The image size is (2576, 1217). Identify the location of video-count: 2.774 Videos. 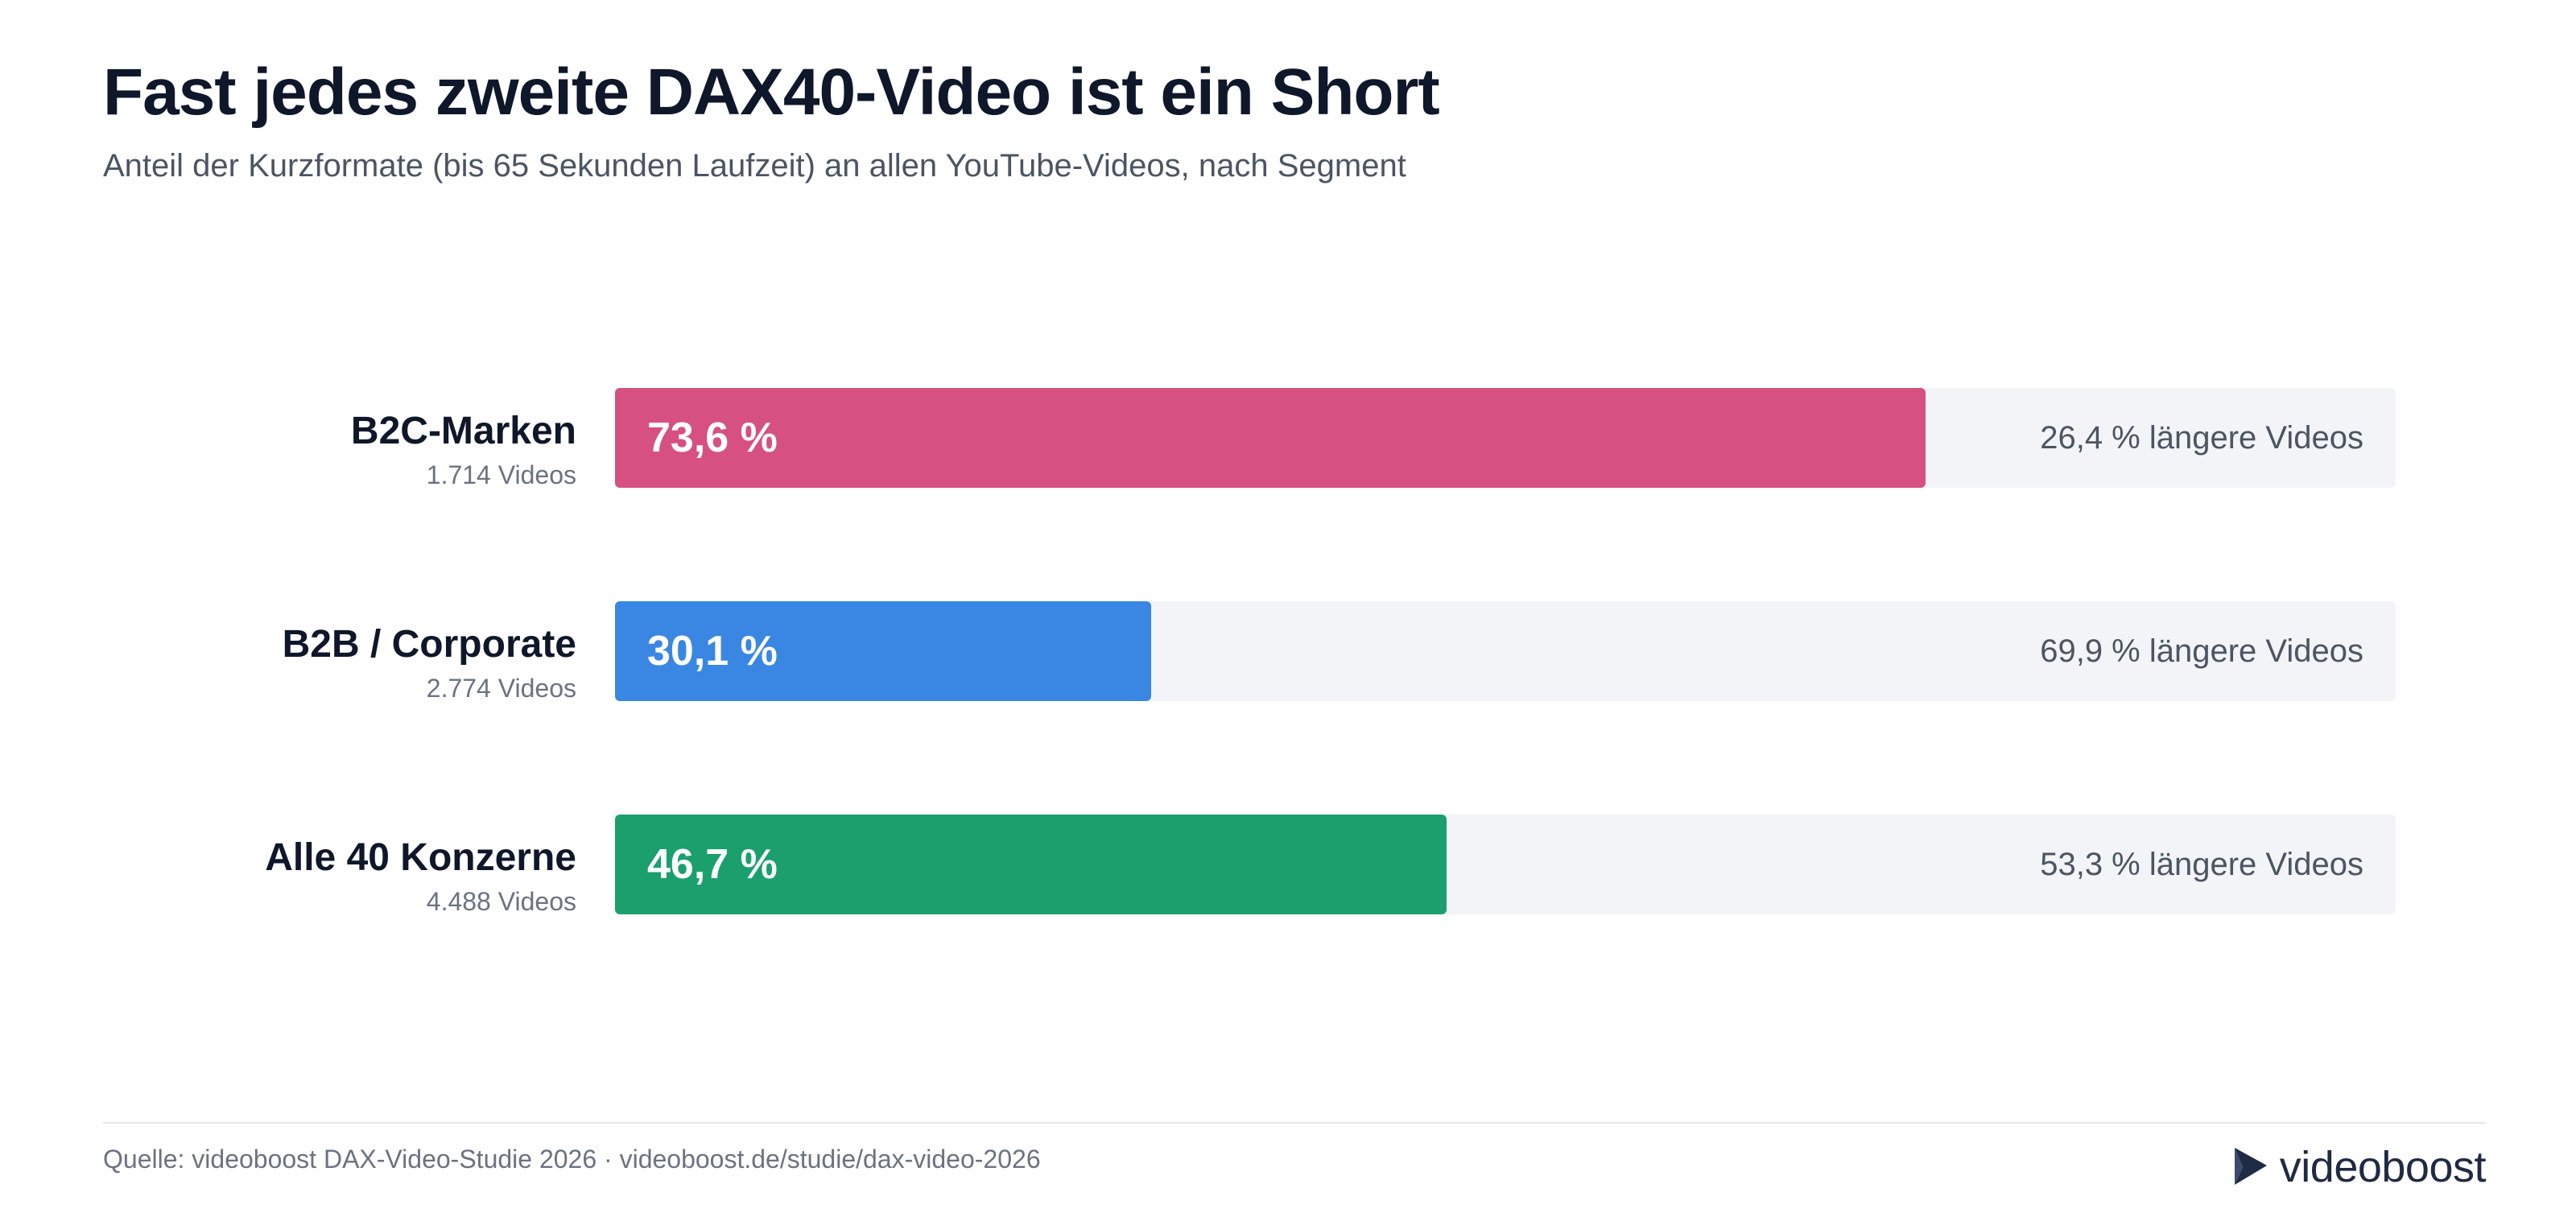
(501, 688).